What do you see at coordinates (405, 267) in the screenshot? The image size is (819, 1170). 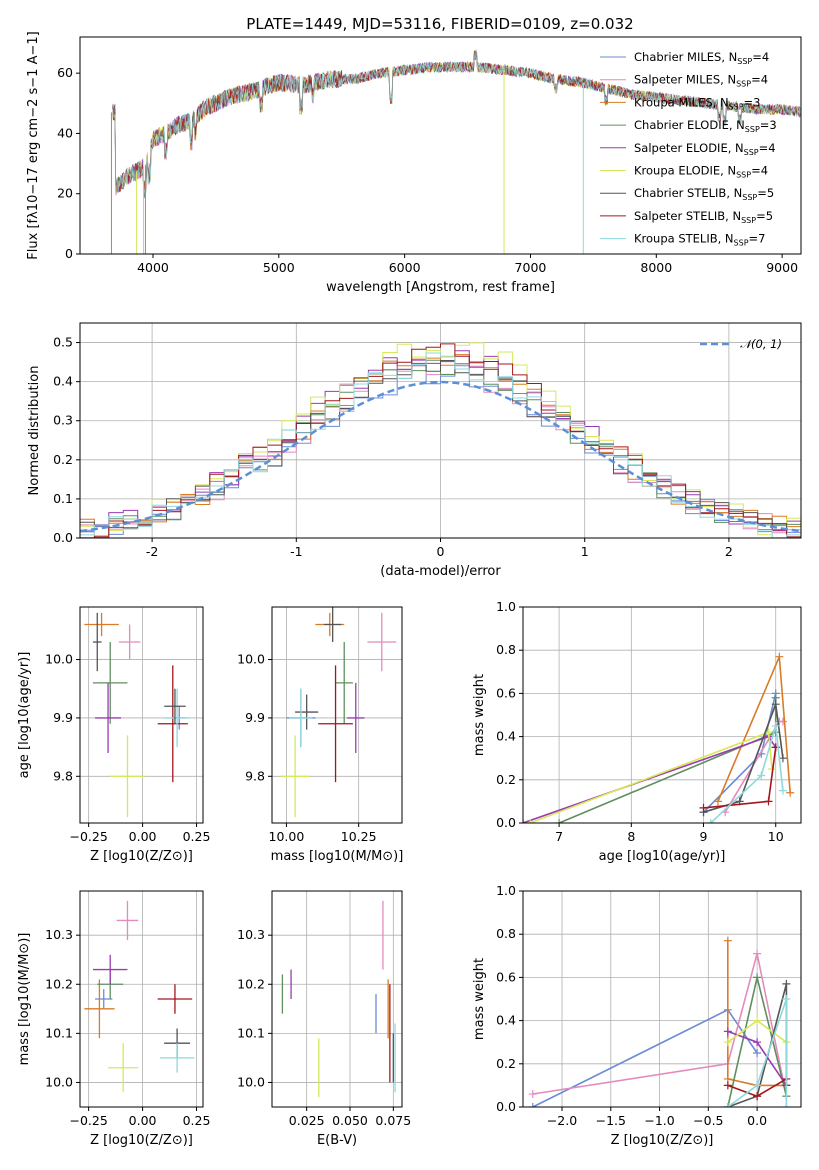 I see `x-tick-label: 6000` at bounding box center [405, 267].